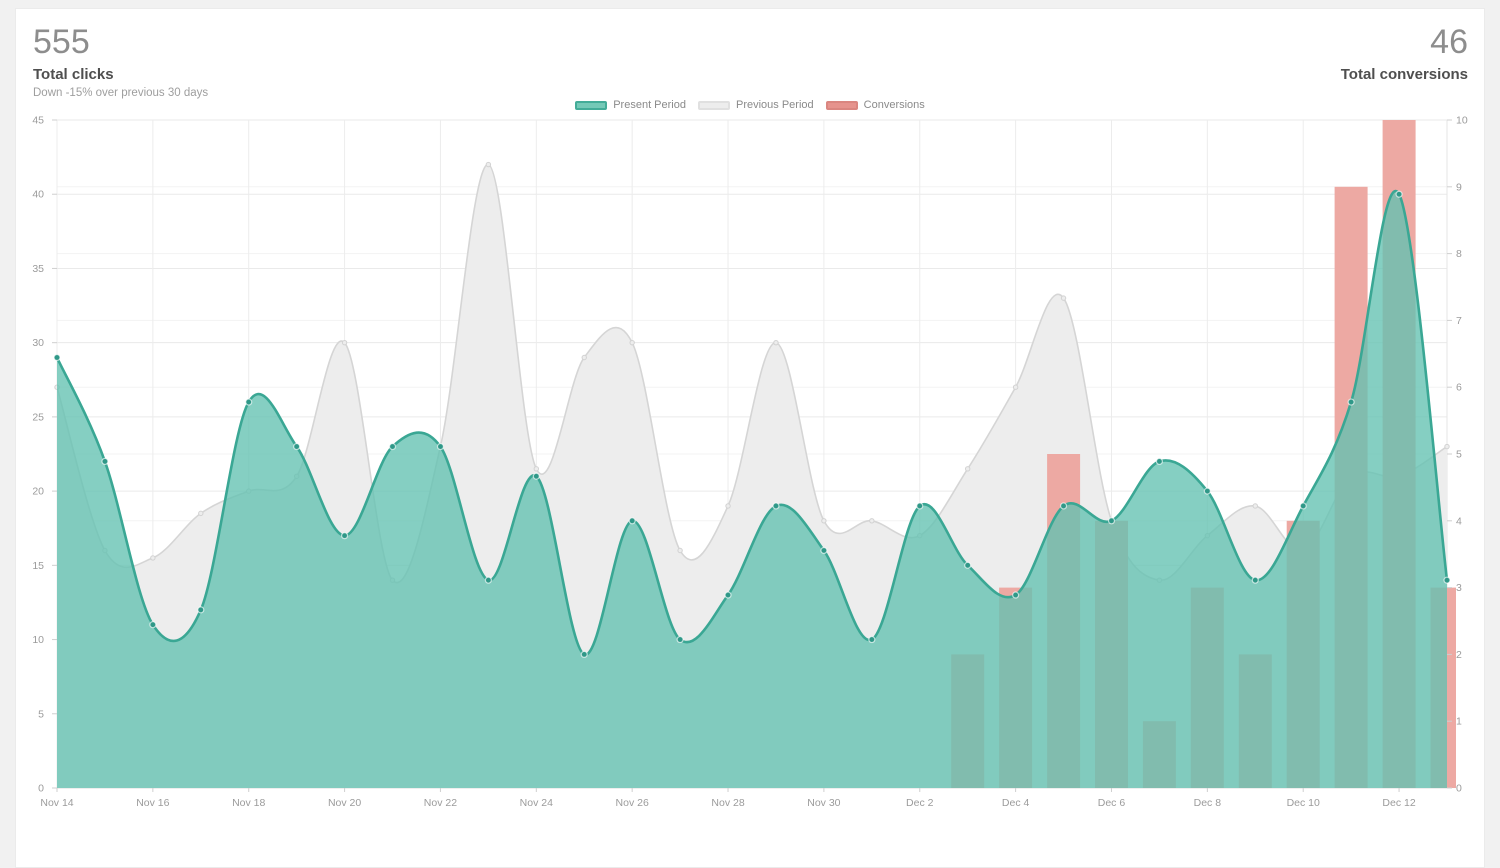  I want to click on svg-text: Dec 10, so click(1303, 803).